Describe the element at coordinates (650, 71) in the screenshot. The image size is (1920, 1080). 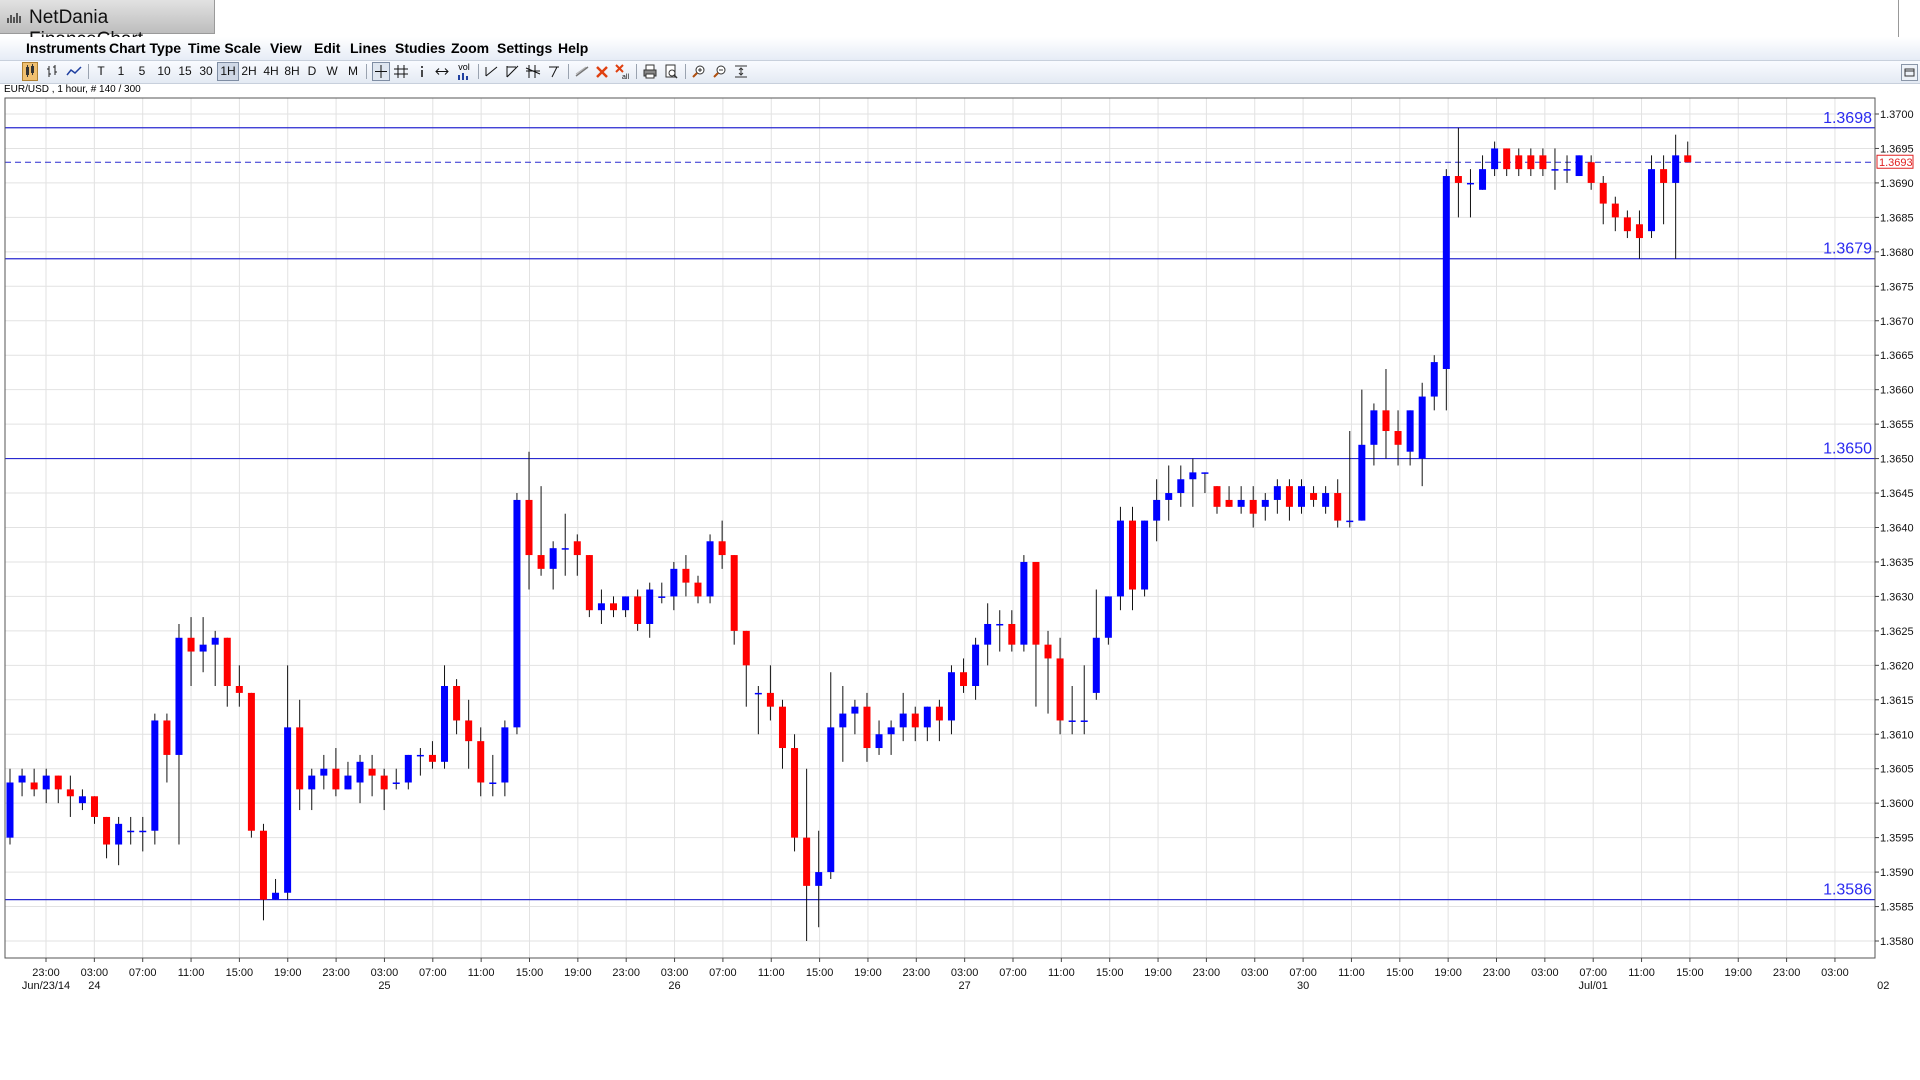
I see `print-icon` at that location.